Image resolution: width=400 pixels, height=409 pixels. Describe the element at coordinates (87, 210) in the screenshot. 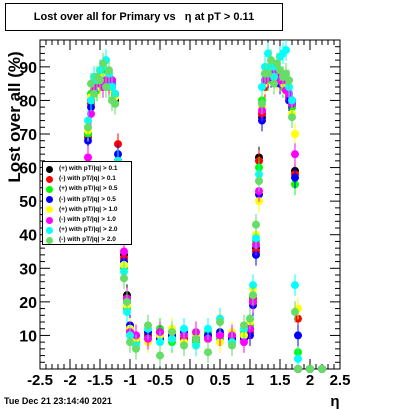

I see `legend-entry: (+) with pT/|q| > 1.0` at that location.